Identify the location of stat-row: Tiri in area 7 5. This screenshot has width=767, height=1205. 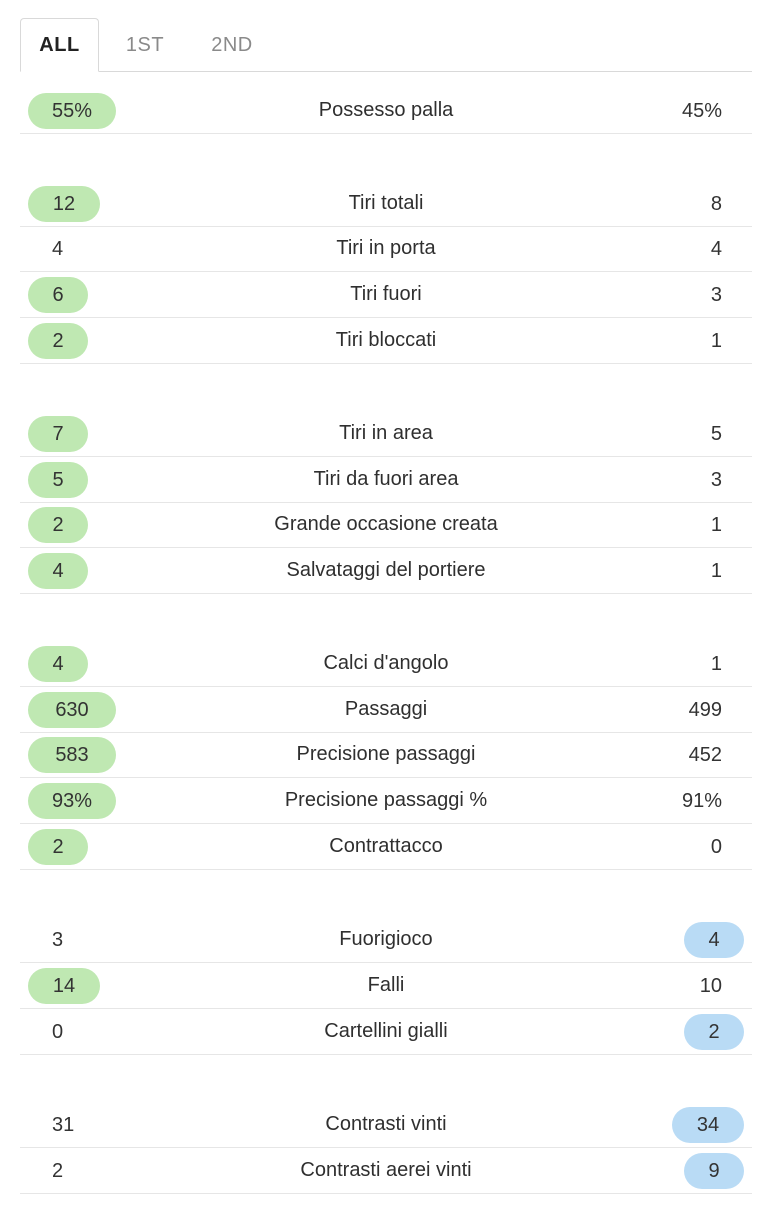
(386, 434).